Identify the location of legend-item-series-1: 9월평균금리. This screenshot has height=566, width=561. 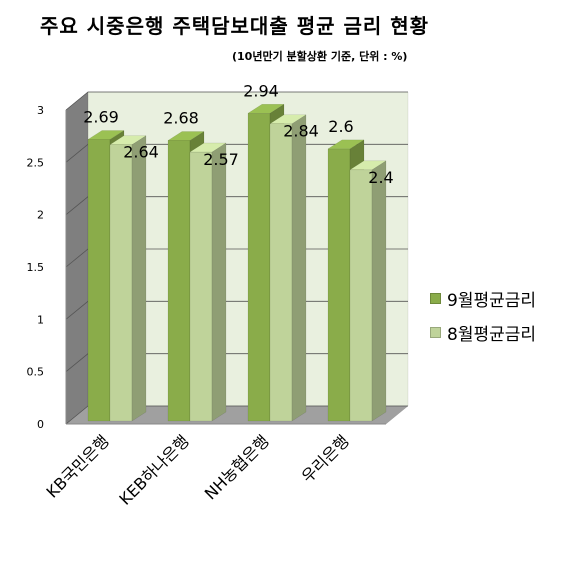
(483, 298).